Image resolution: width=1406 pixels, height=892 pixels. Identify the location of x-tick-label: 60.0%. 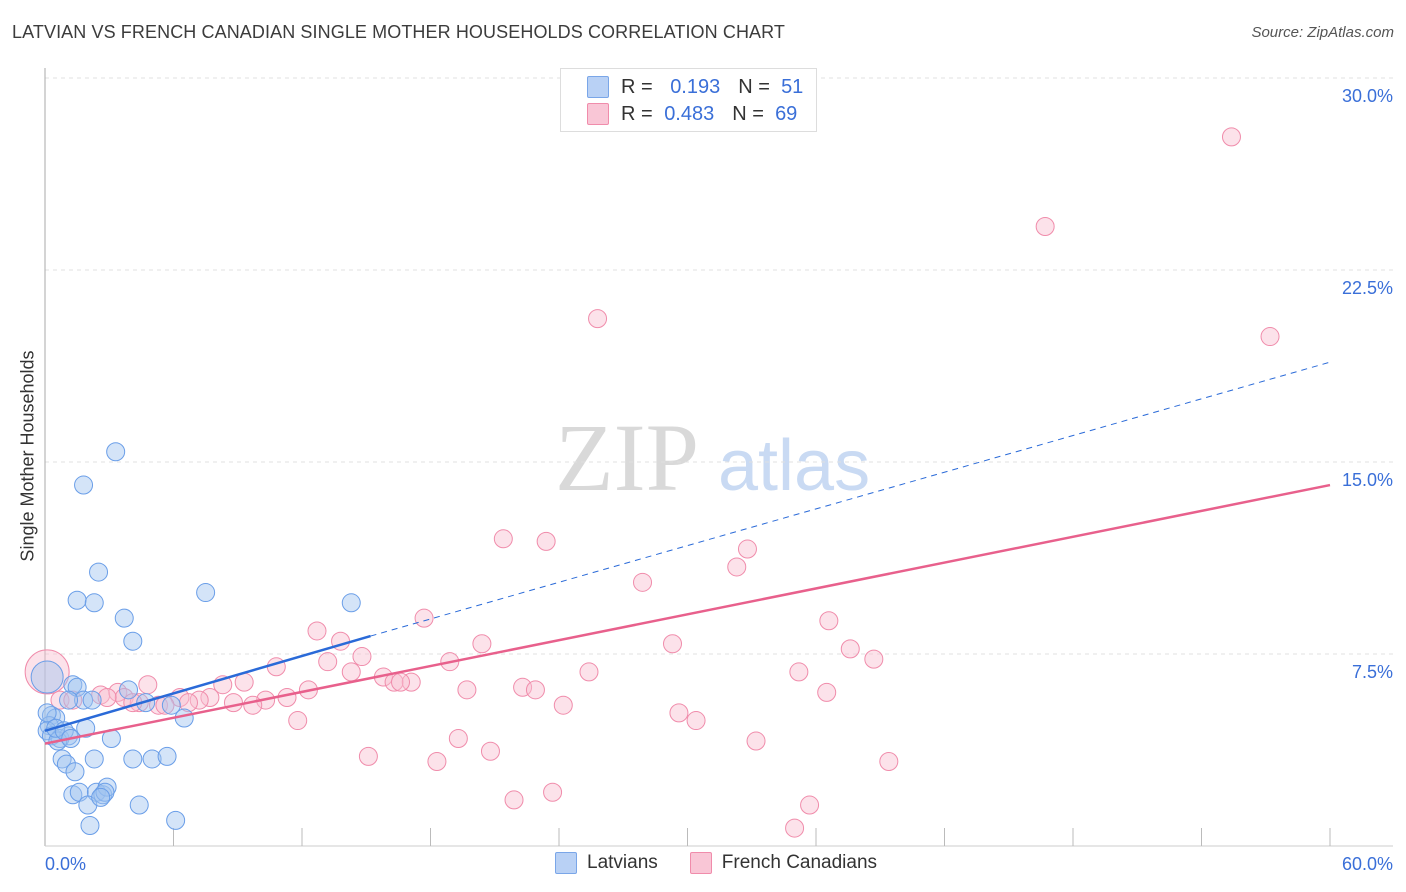
(1367, 864).